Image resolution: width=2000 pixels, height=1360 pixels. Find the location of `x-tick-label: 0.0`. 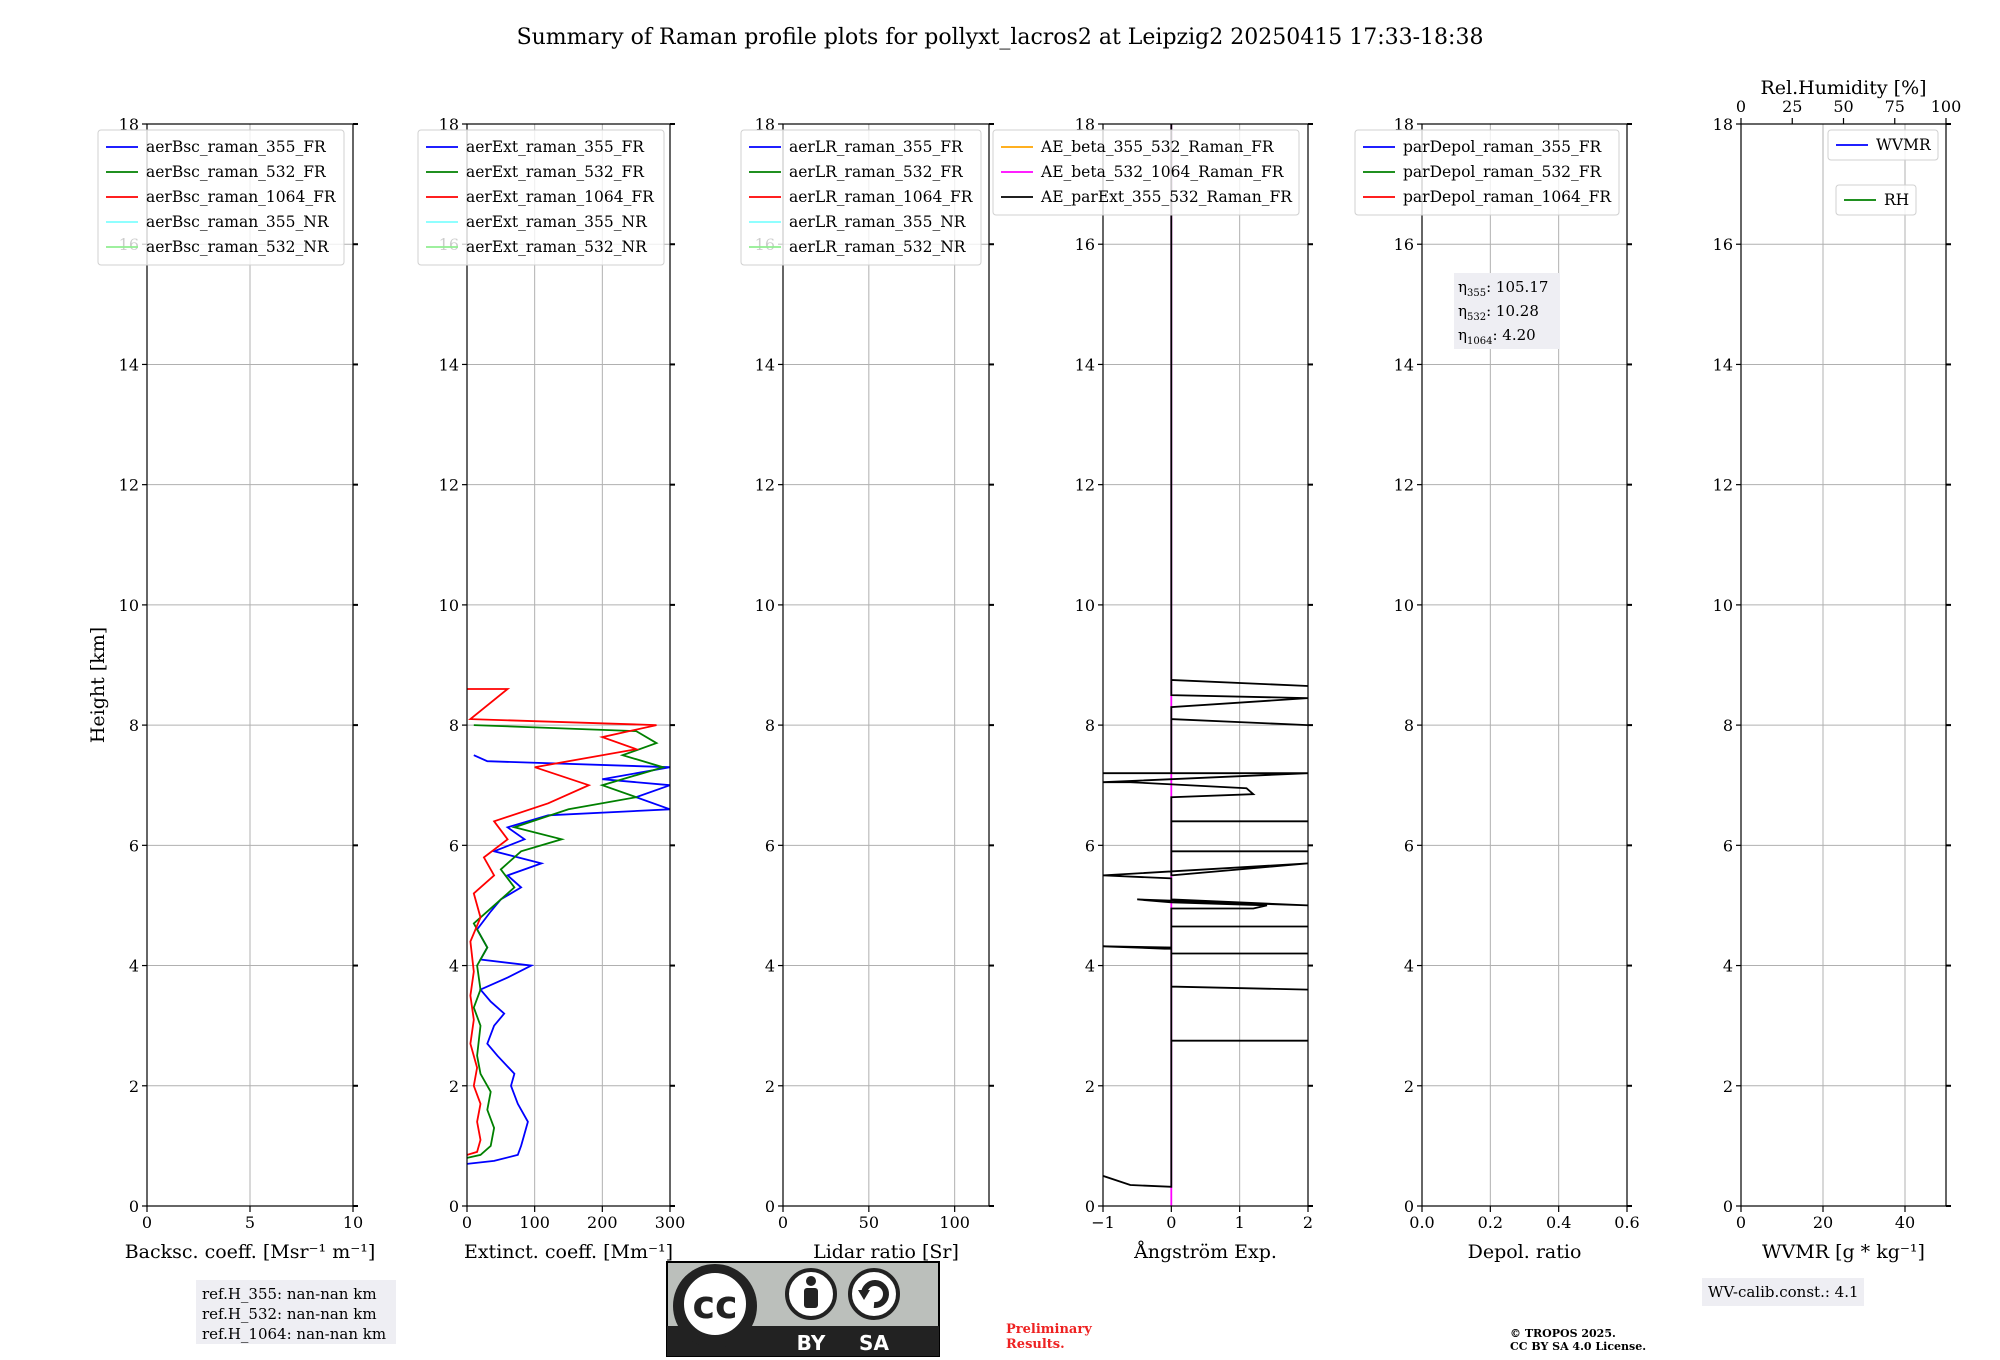

x-tick-label: 0.0 is located at coordinates (1421, 1222).